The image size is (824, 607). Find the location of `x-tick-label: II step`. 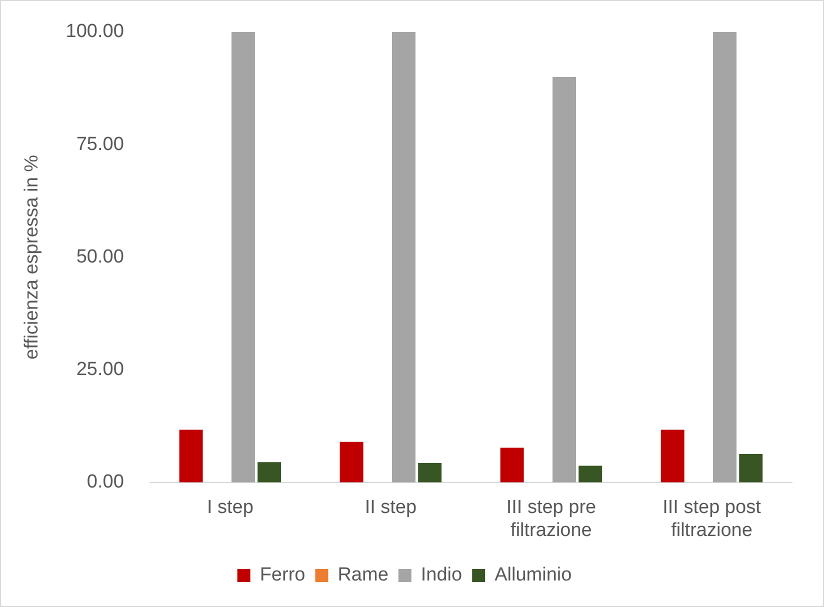

x-tick-label: II step is located at coordinates (390, 507).